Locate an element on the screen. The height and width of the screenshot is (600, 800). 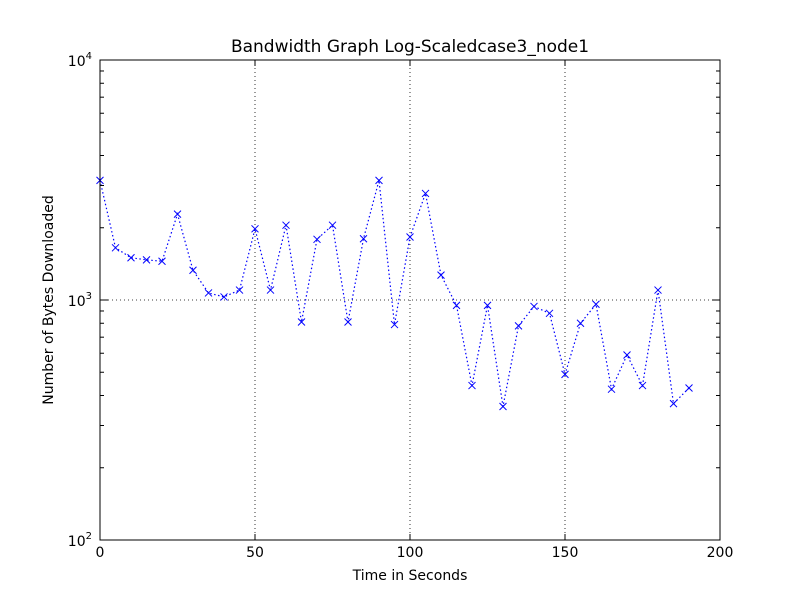
y-tick-label: 10³ is located at coordinates (80, 300).